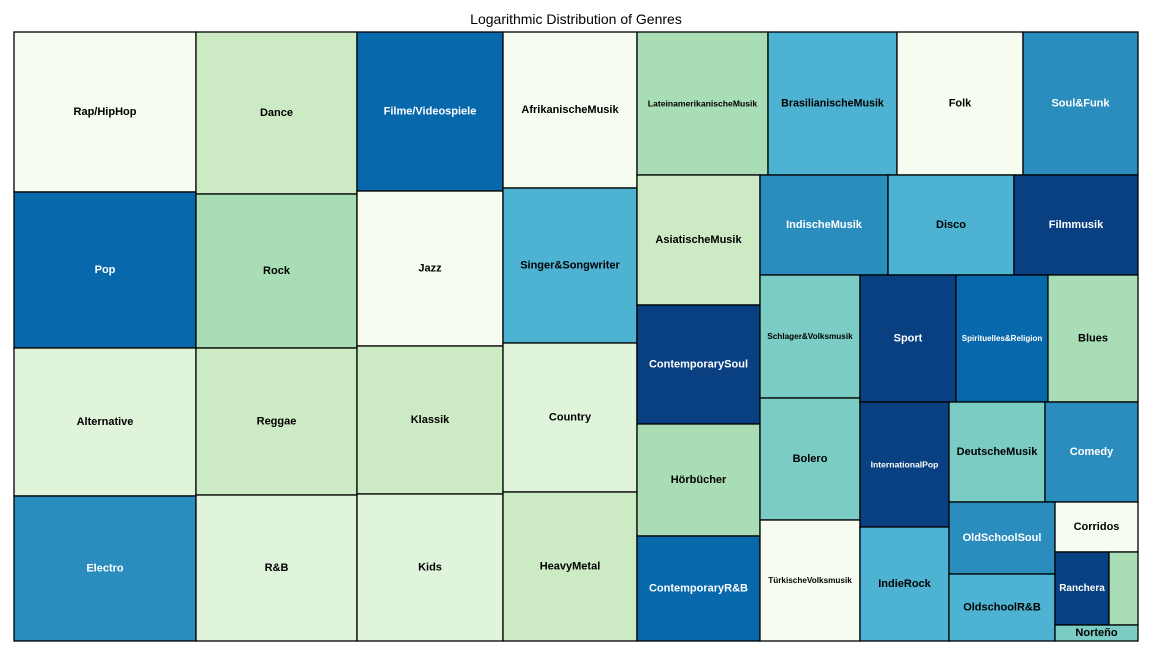 The height and width of the screenshot is (648, 1152). I want to click on treemap-label-blues: Blues, so click(1093, 339).